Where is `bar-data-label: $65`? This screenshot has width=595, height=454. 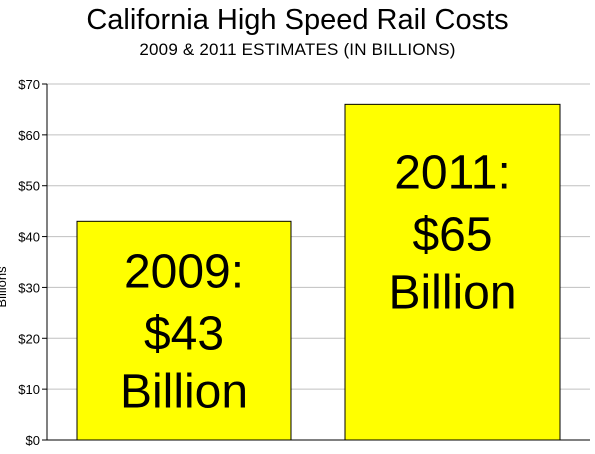 bar-data-label: $65 is located at coordinates (452, 234).